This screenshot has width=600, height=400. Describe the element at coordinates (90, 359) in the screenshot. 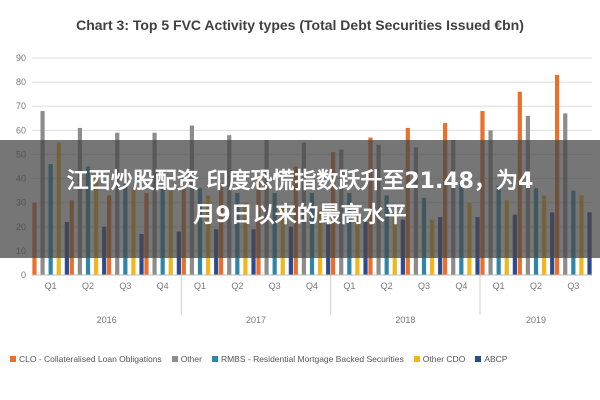

I see `legend-label: CLO - Collateralised Loan Obligations` at that location.